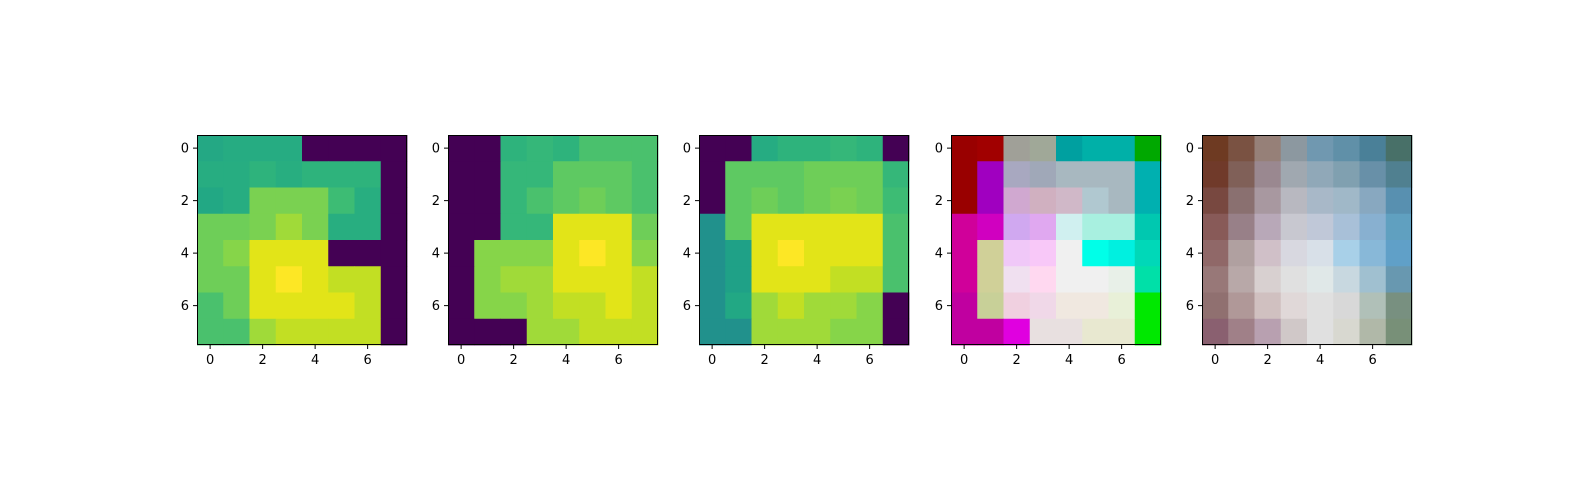  Describe the element at coordinates (545, 251) in the screenshot. I see `heatmap-panel-2: 0 2 4 6 0 2 4 6` at that location.